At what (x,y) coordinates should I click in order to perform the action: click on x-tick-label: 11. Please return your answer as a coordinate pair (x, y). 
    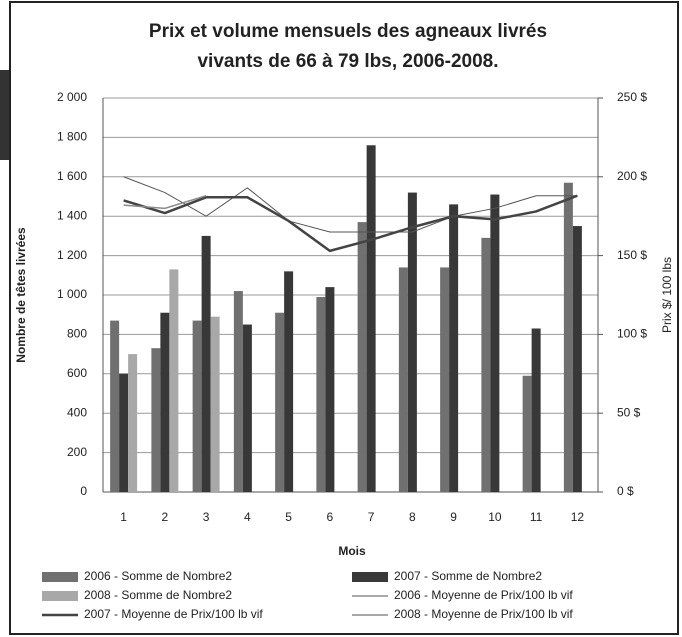
    Looking at the image, I should click on (536, 517).